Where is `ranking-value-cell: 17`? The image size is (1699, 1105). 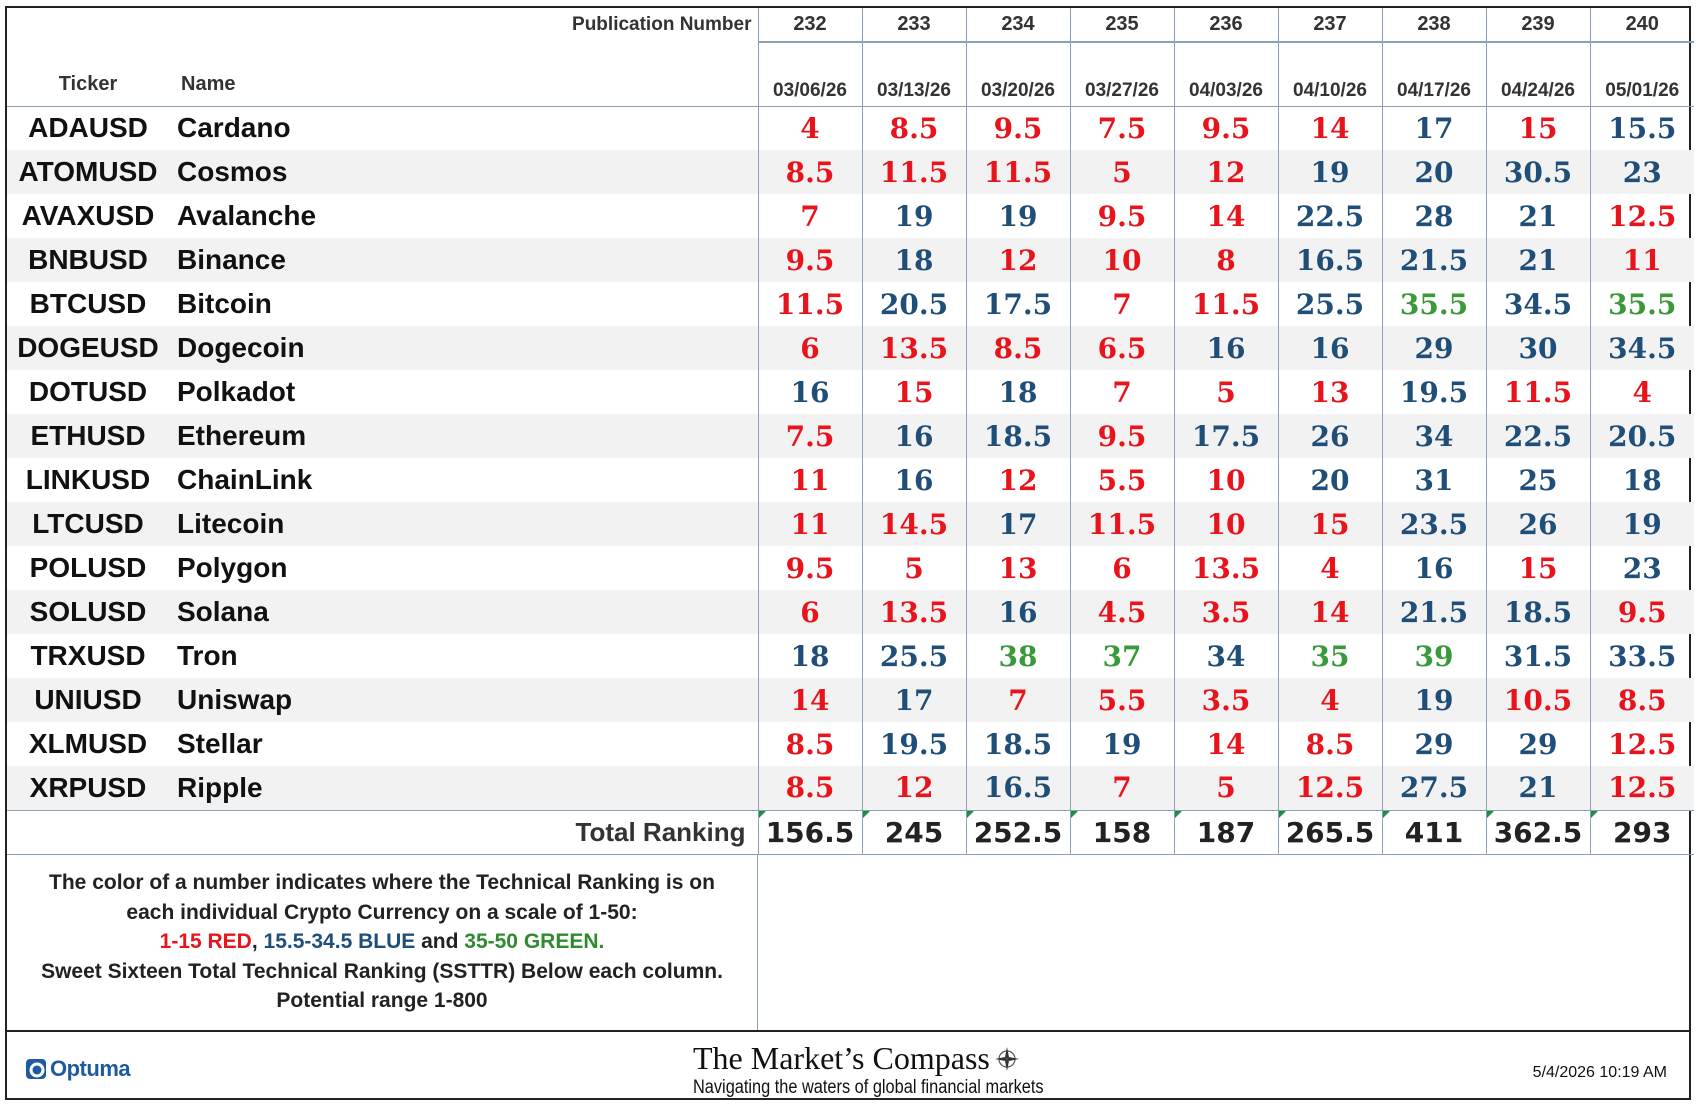 ranking-value-cell: 17 is located at coordinates (1017, 524).